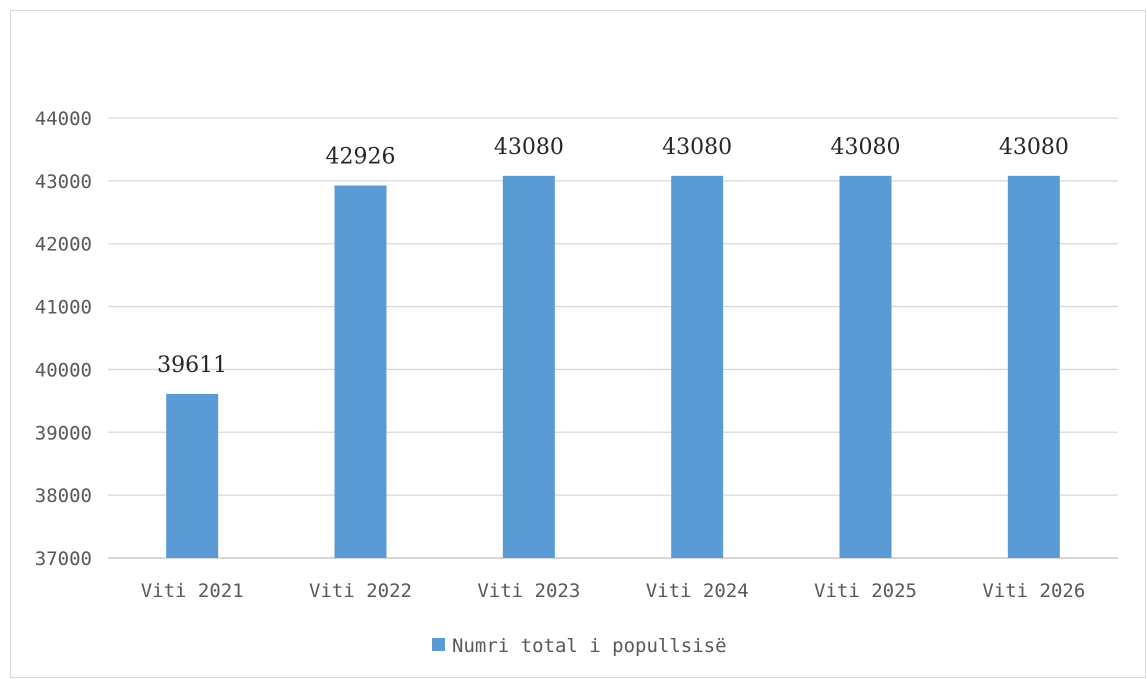 Image resolution: width=1147 pixels, height=679 pixels. I want to click on data-label: 42926, so click(361, 157).